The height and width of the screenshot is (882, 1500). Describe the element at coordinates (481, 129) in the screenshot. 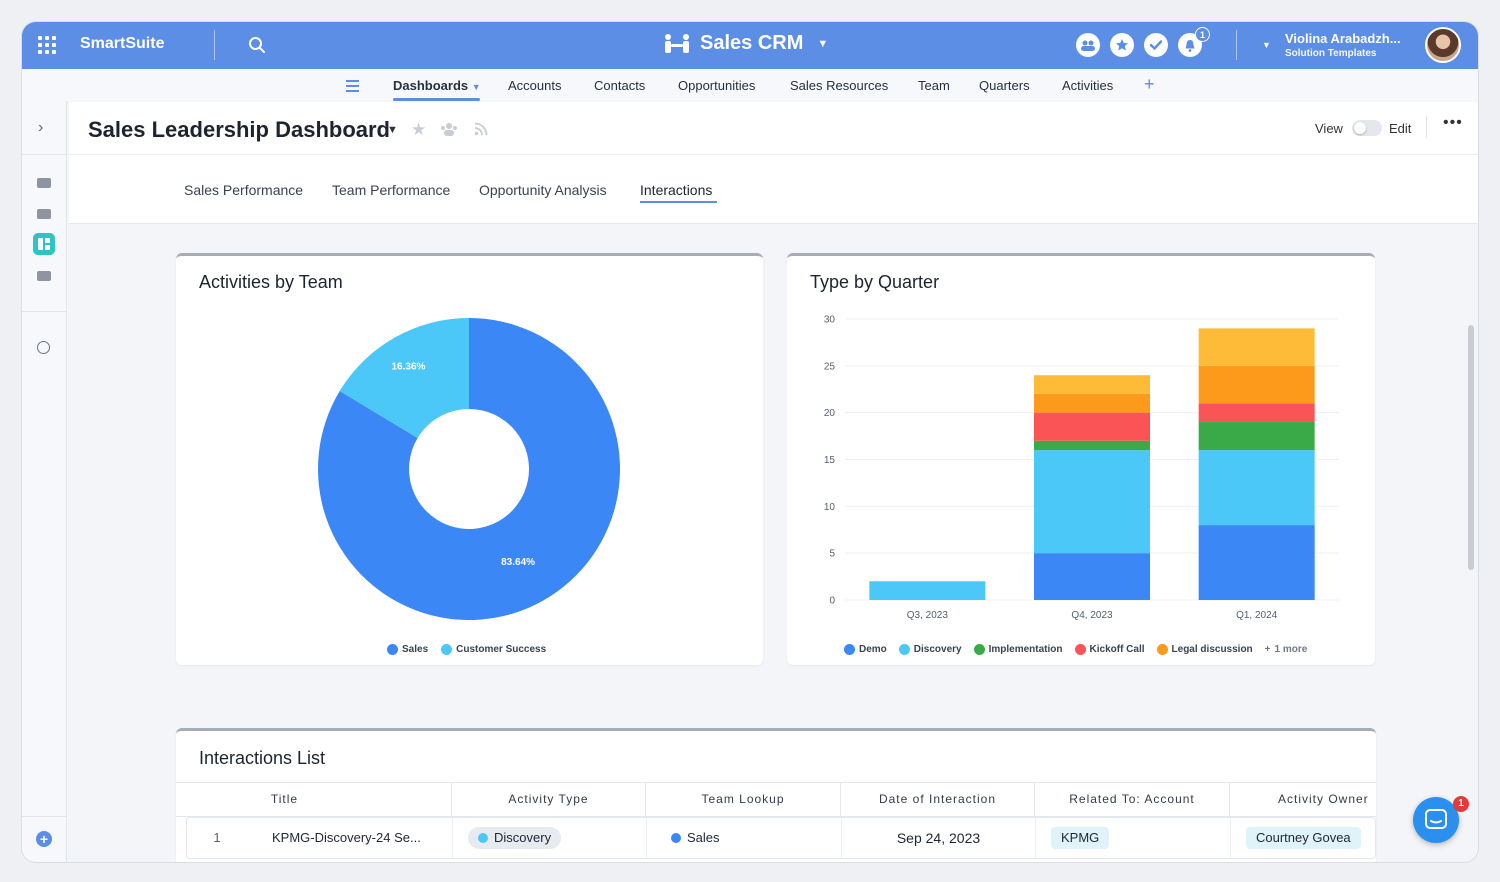

I see `rss-icon` at that location.